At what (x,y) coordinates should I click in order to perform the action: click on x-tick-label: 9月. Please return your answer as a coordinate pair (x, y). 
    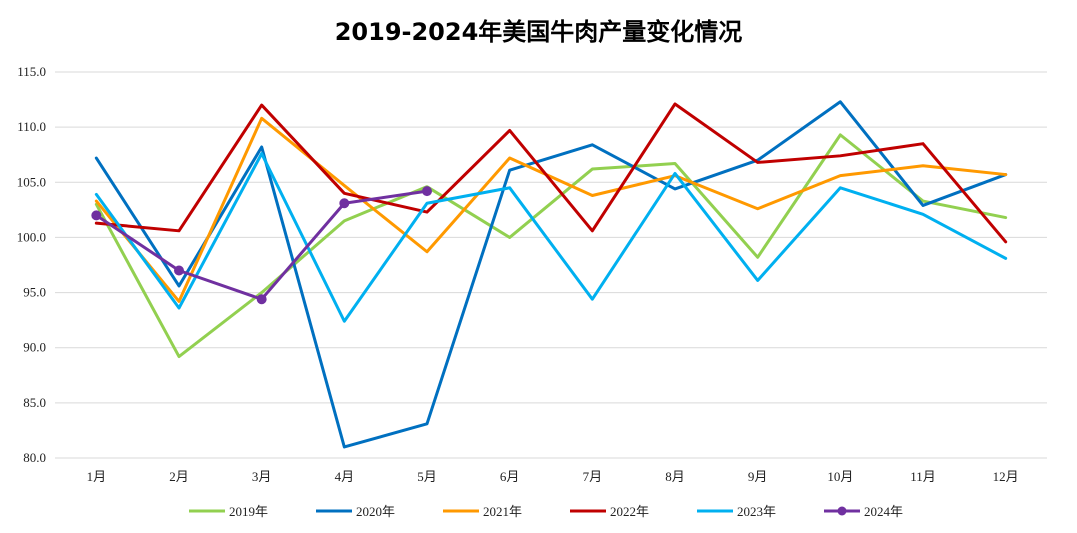
    Looking at the image, I should click on (758, 476).